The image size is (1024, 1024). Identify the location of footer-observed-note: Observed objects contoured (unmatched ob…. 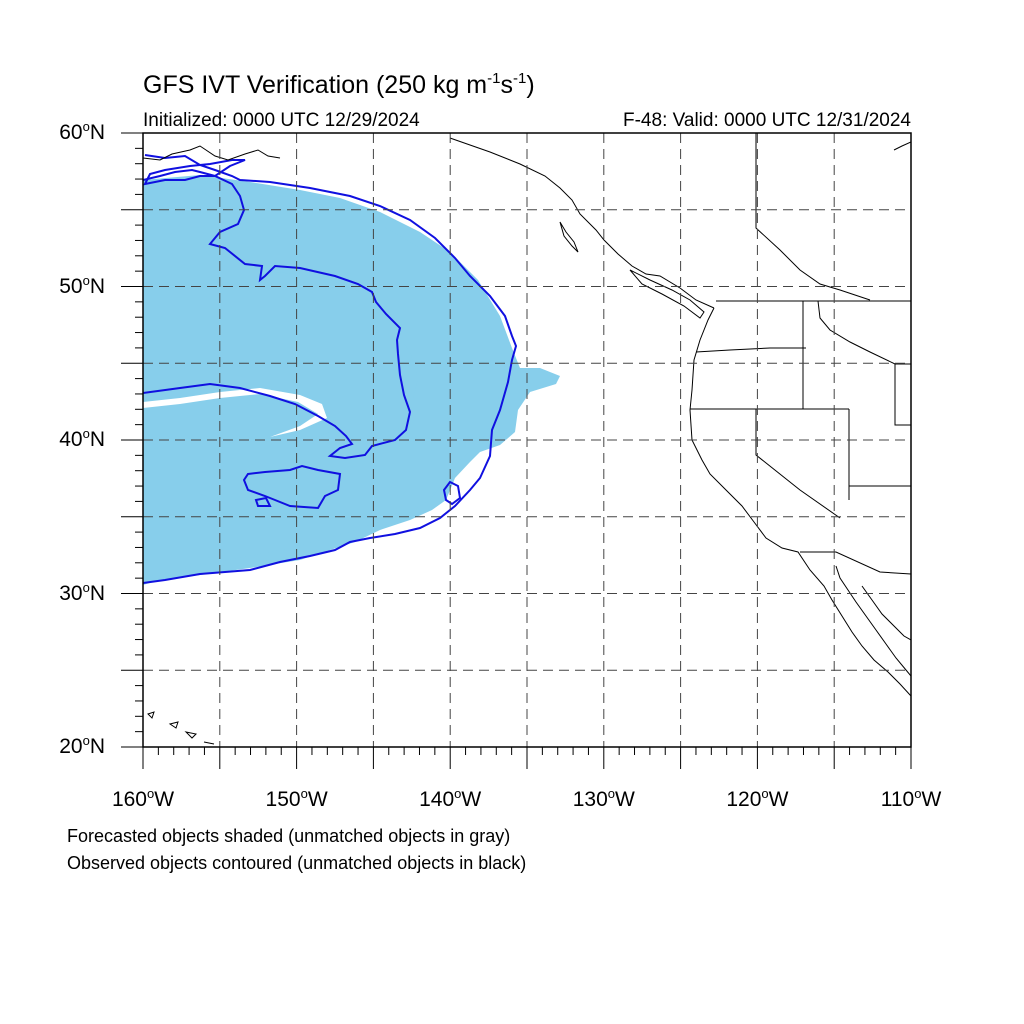
(297, 863).